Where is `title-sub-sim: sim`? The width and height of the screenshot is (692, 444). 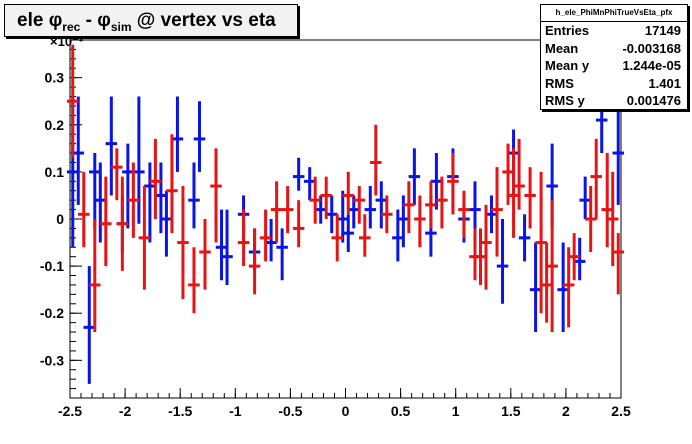 title-sub-sim: sim is located at coordinates (121, 26).